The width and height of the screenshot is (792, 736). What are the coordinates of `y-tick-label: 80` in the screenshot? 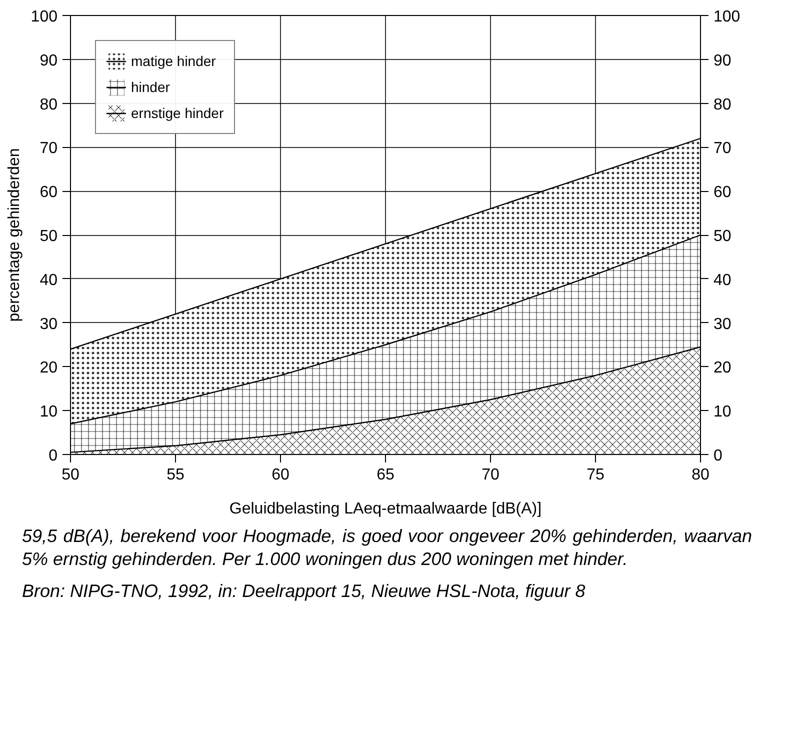 It's located at (49, 105).